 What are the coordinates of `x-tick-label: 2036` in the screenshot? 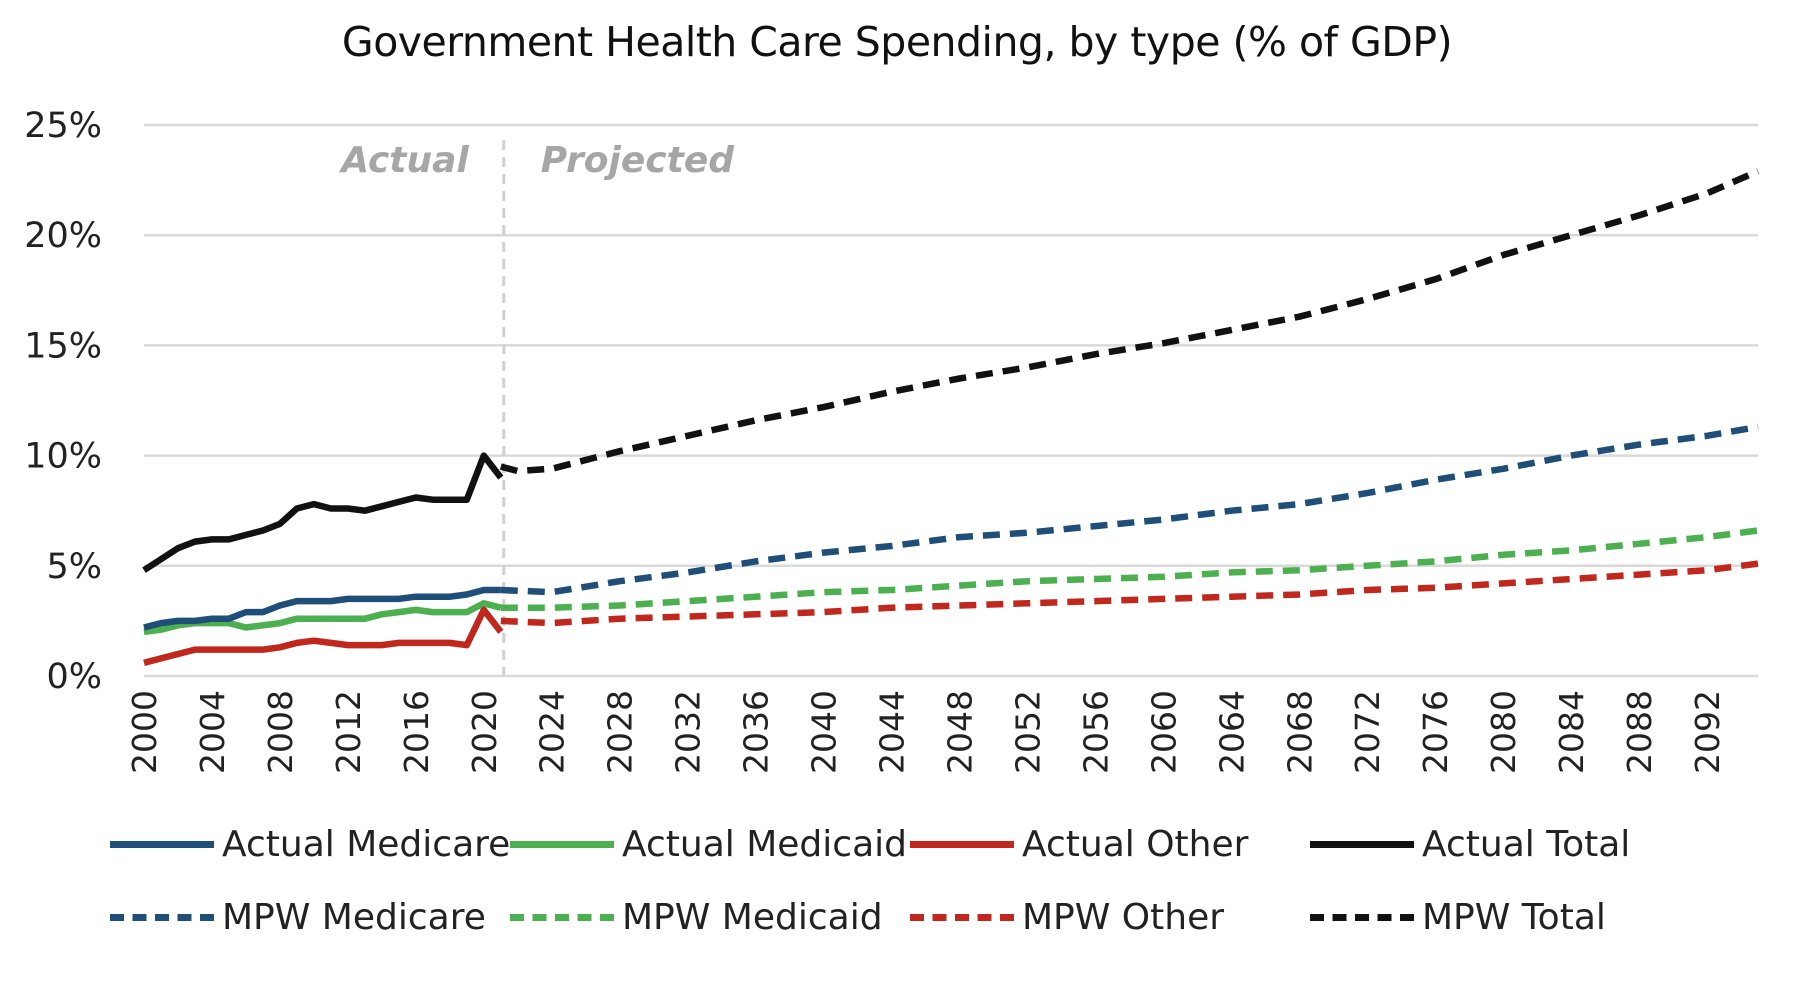 It's located at (756, 732).